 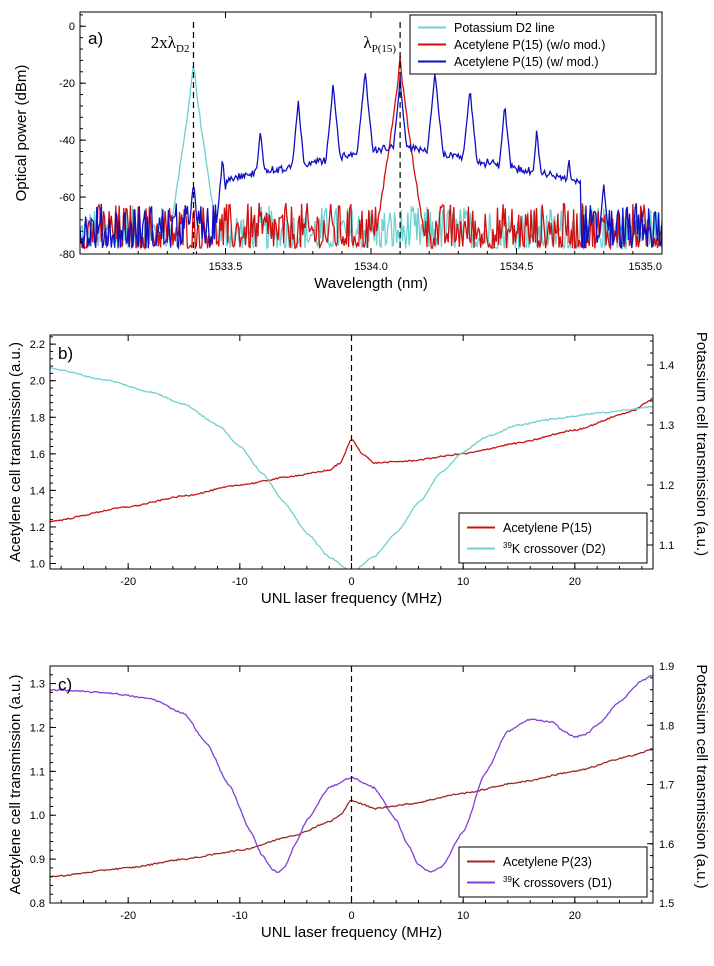 I want to click on legend-entry: 39K crossover (D2), so click(x=554, y=548).